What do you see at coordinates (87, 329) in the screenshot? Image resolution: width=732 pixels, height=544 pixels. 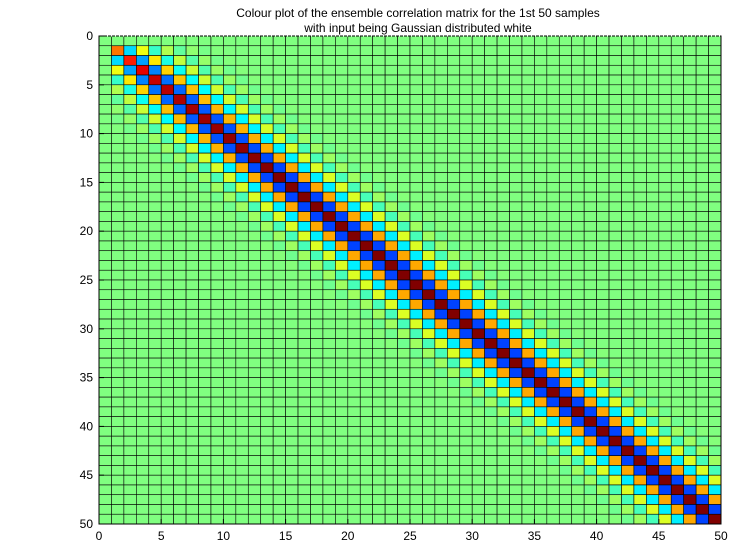 I see `y-tick-label: 30` at bounding box center [87, 329].